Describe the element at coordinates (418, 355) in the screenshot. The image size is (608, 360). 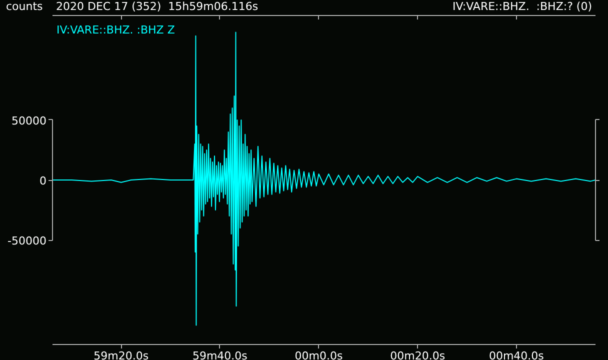
I see `x-tick-label: 00m20.0s` at that location.